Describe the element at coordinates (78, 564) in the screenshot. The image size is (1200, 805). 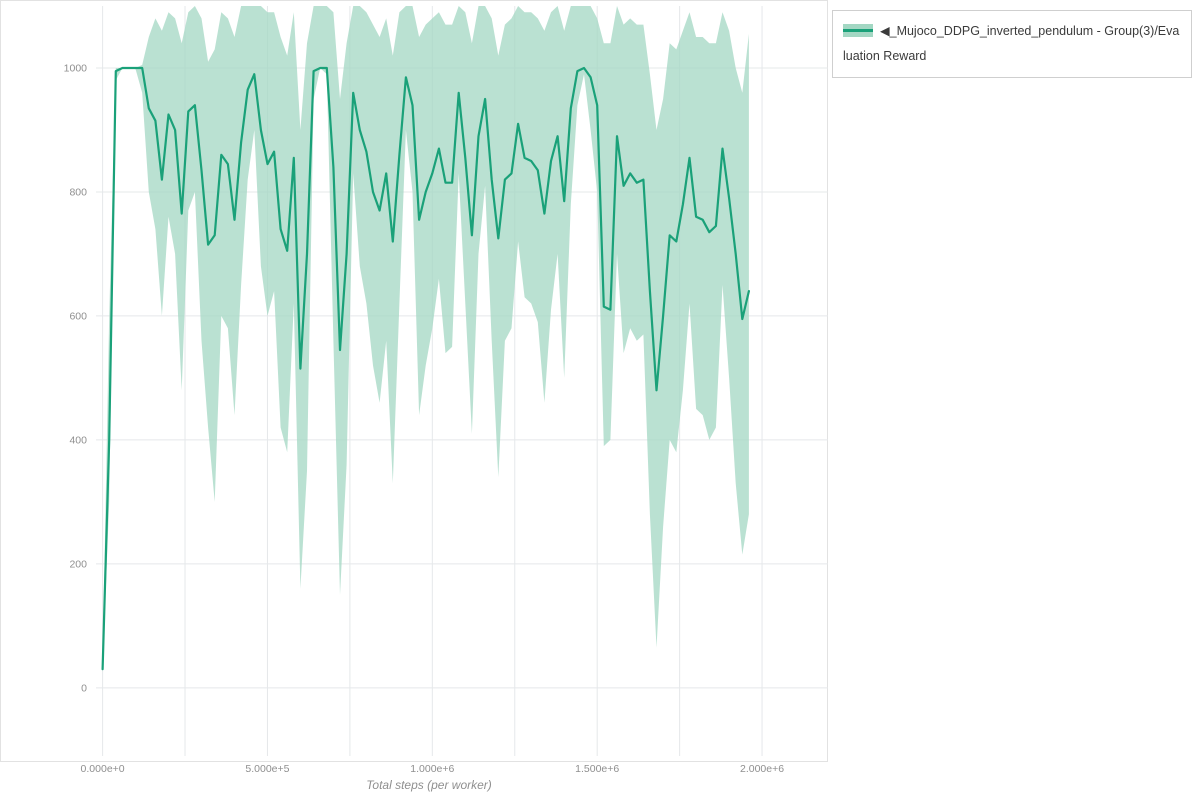
I see `svg-text: 200` at that location.